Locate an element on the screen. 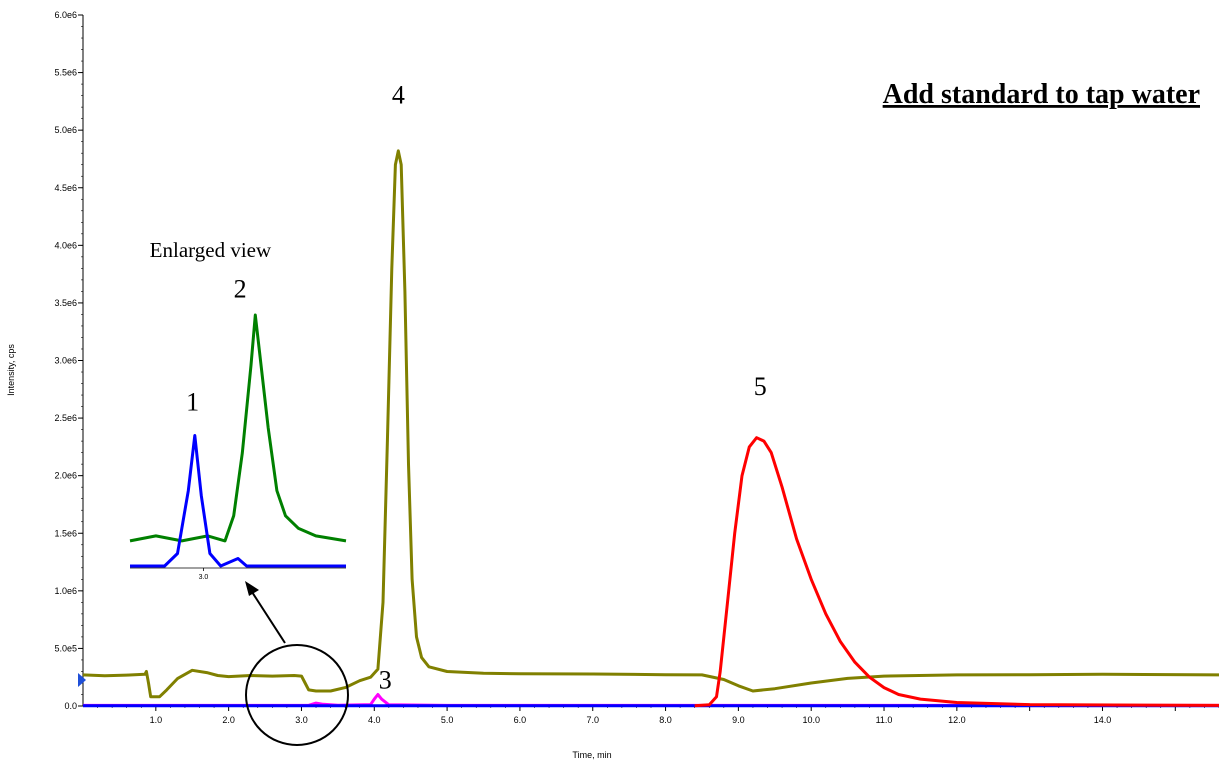  x-tick-label: 9.0 is located at coordinates (738, 720).